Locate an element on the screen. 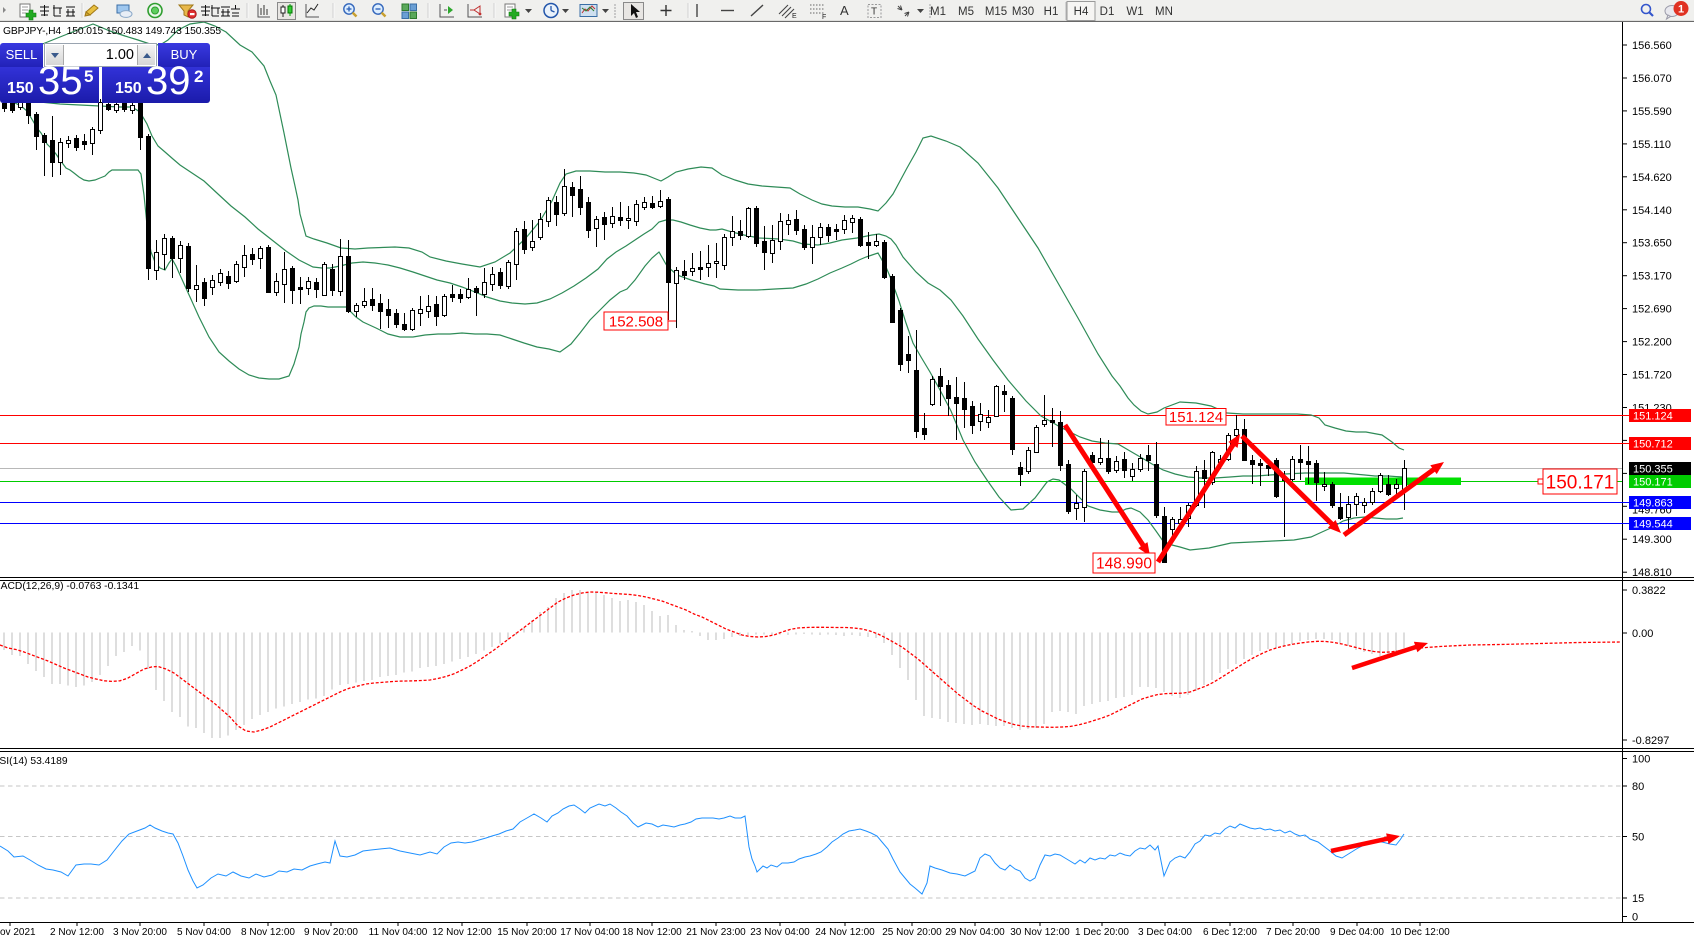 Image resolution: width=1694 pixels, height=940 pixels. svg-text: 153.650 is located at coordinates (1652, 244).